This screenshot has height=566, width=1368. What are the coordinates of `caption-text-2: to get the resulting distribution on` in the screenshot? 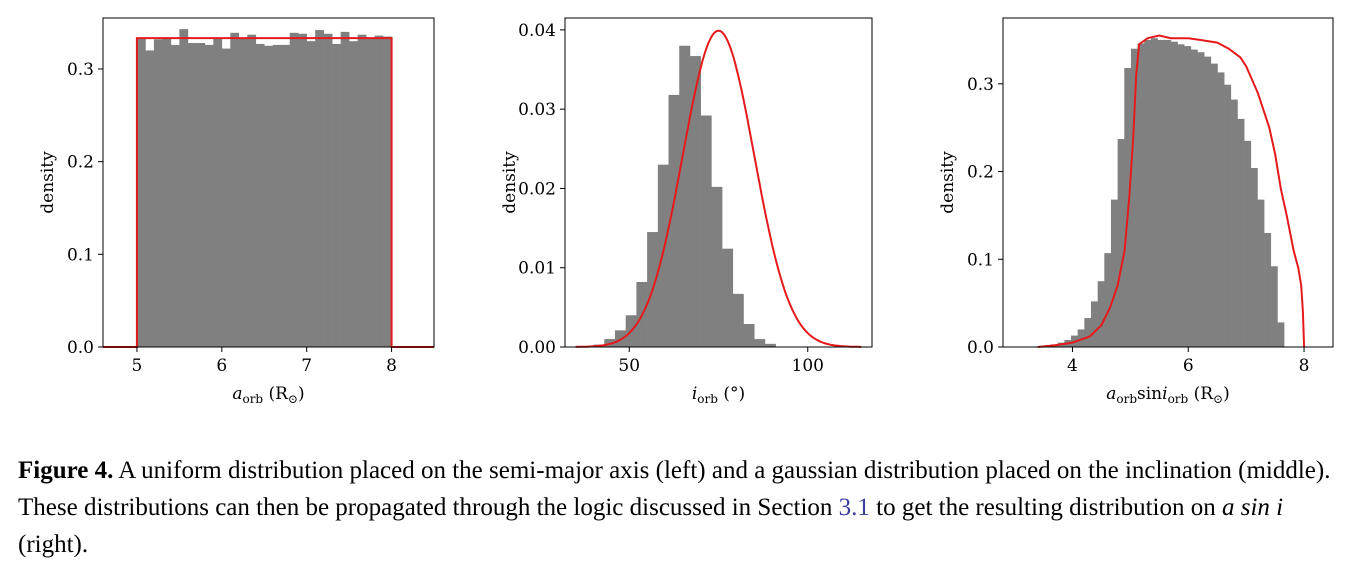 It's located at (1045, 507).